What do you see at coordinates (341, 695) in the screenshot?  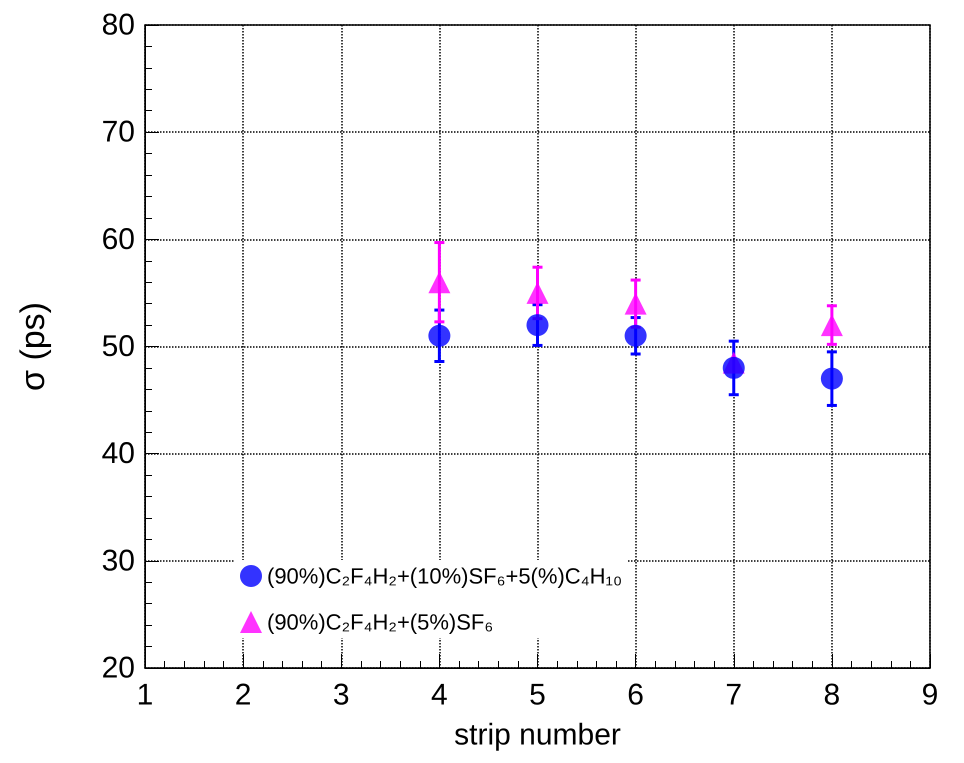 I see `x-tick-label: 3` at bounding box center [341, 695].